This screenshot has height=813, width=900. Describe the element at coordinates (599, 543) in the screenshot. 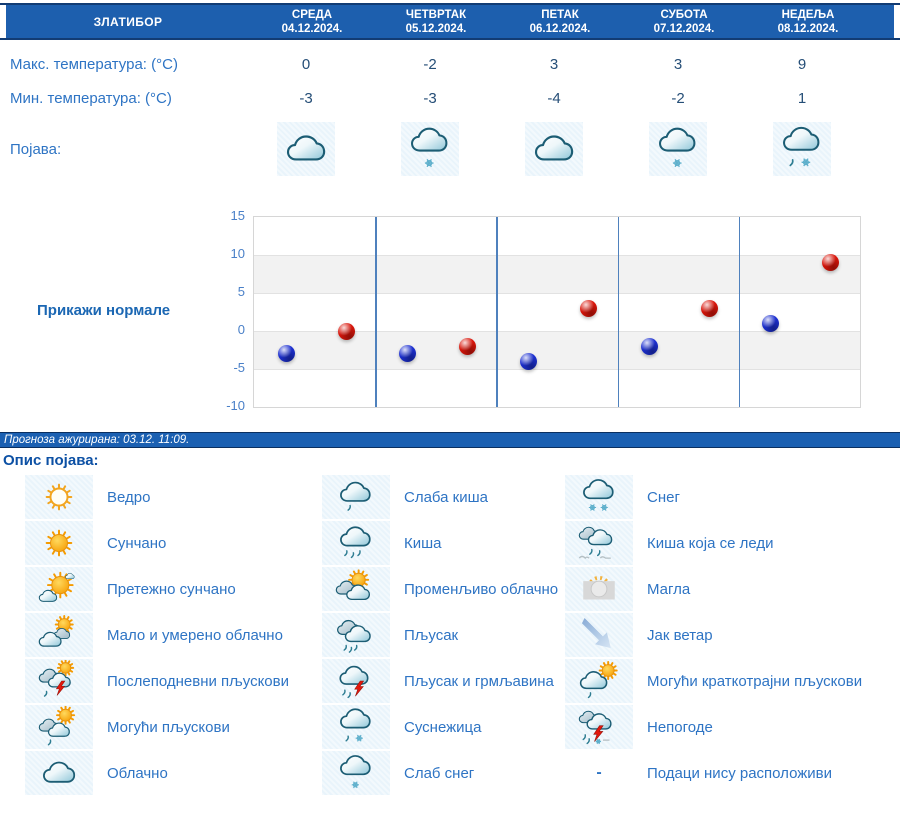

I see `freezing-rain-icon` at that location.